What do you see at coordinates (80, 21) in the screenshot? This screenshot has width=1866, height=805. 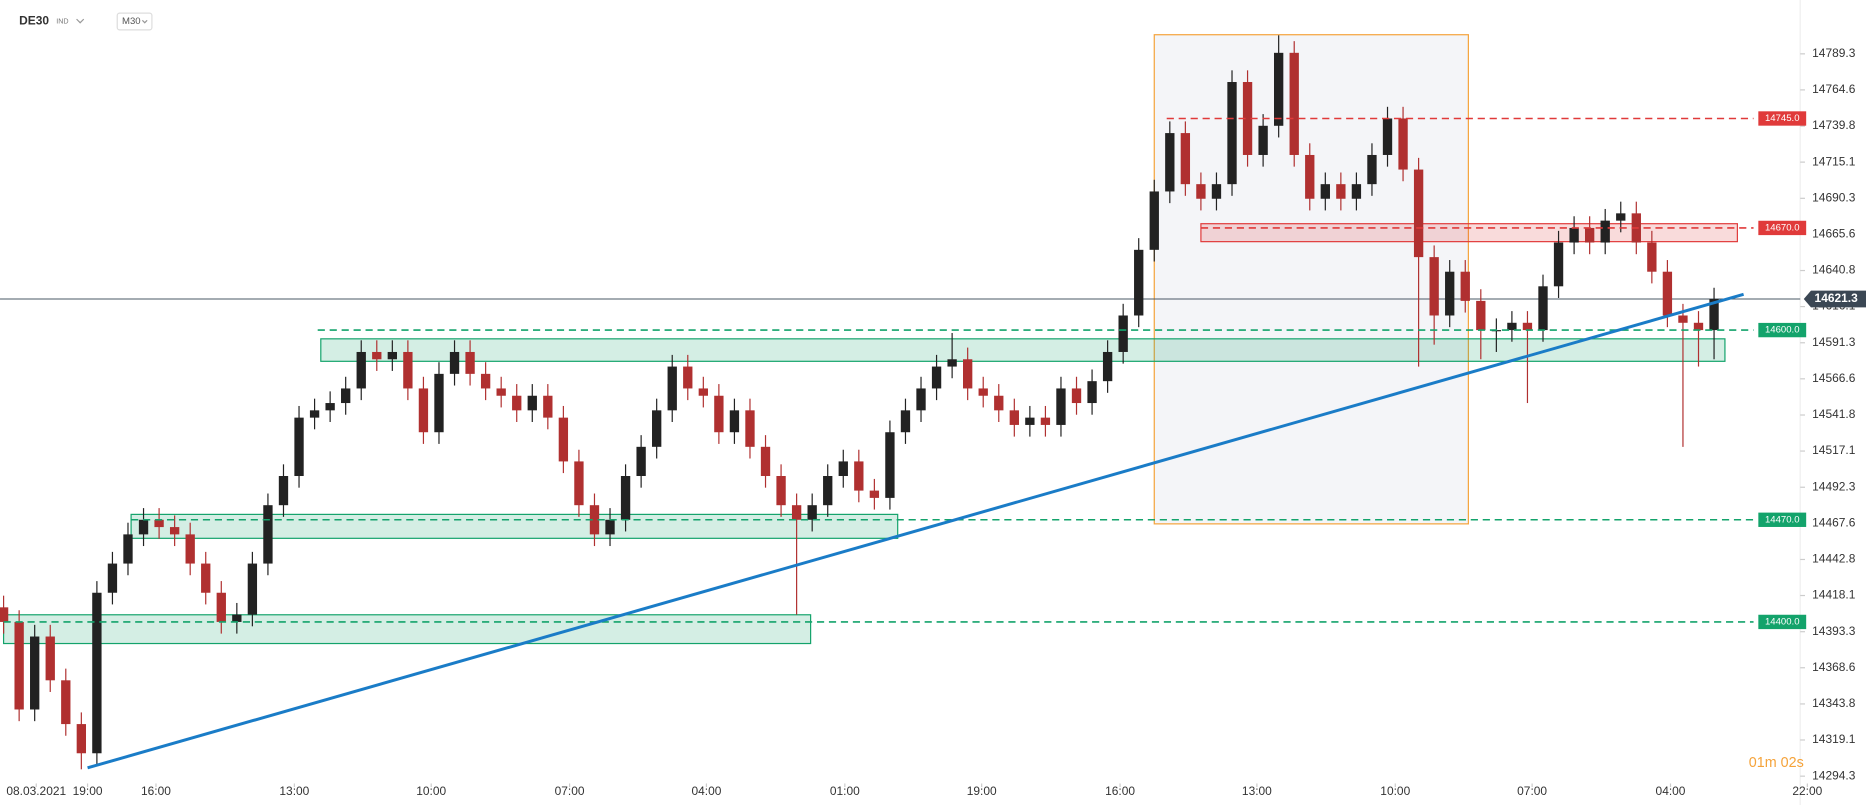 I see `symbol-caret` at bounding box center [80, 21].